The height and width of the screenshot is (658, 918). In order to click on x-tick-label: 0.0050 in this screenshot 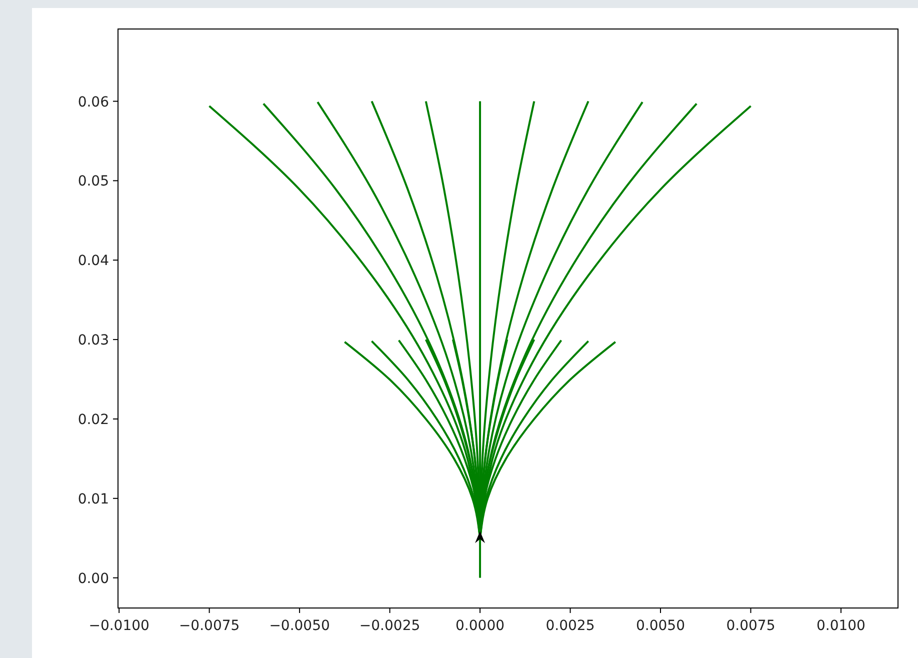, I will do `click(660, 626)`.